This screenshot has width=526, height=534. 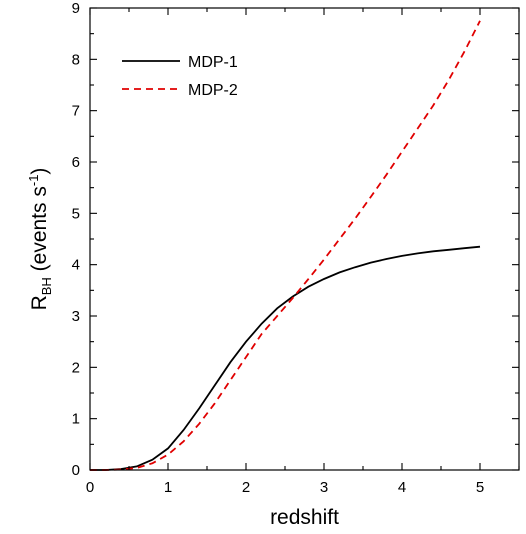 What do you see at coordinates (76, 470) in the screenshot?
I see `y-tick-label: 0` at bounding box center [76, 470].